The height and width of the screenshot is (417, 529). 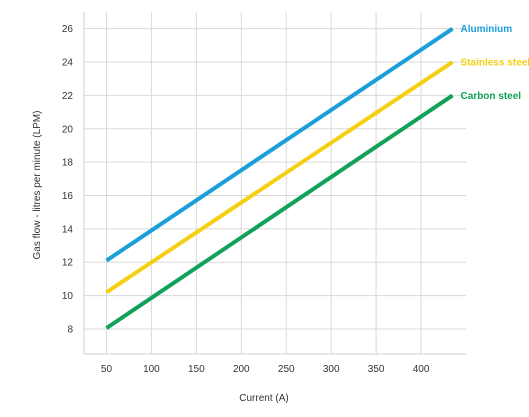 I want to click on x-tick-label-300: 300, so click(x=331, y=369).